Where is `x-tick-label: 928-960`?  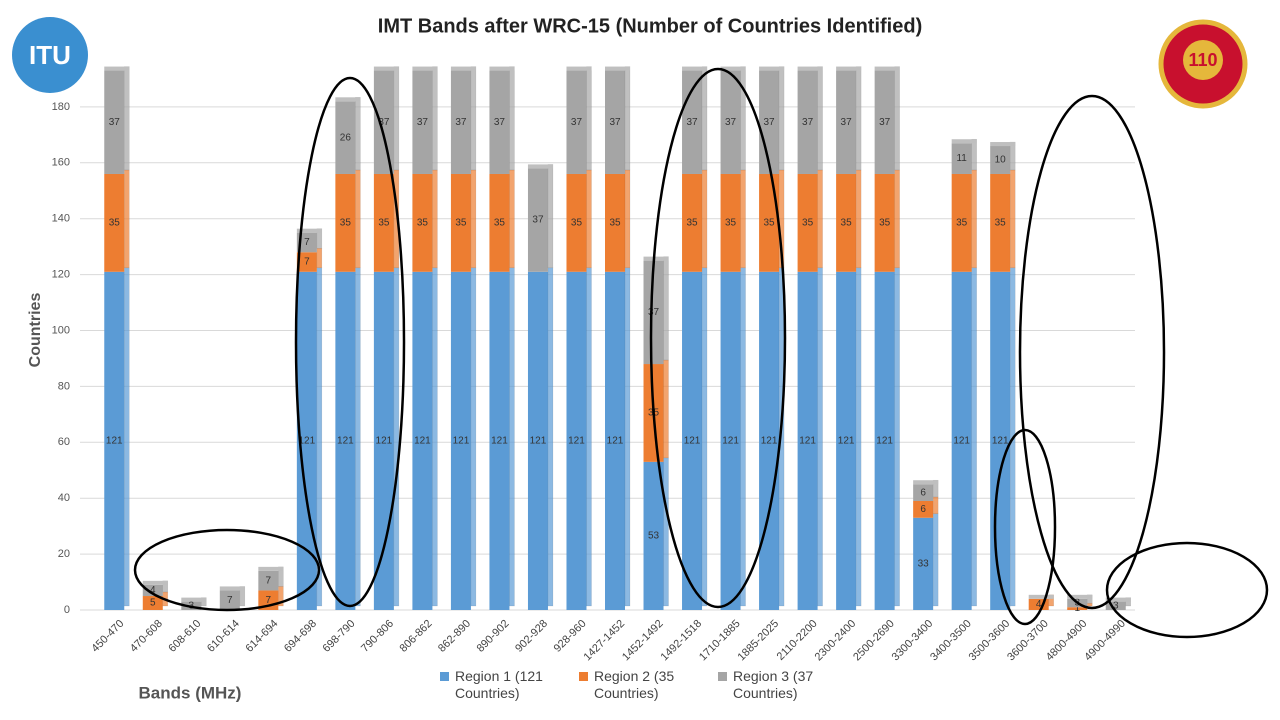
x-tick-label: 928-960 is located at coordinates (570, 636).